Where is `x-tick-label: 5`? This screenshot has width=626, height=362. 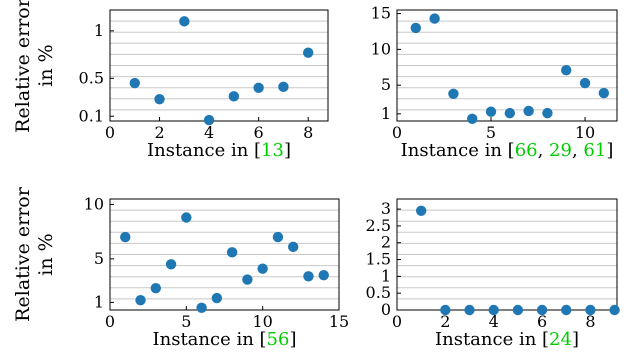
x-tick-label: 5 is located at coordinates (491, 132).